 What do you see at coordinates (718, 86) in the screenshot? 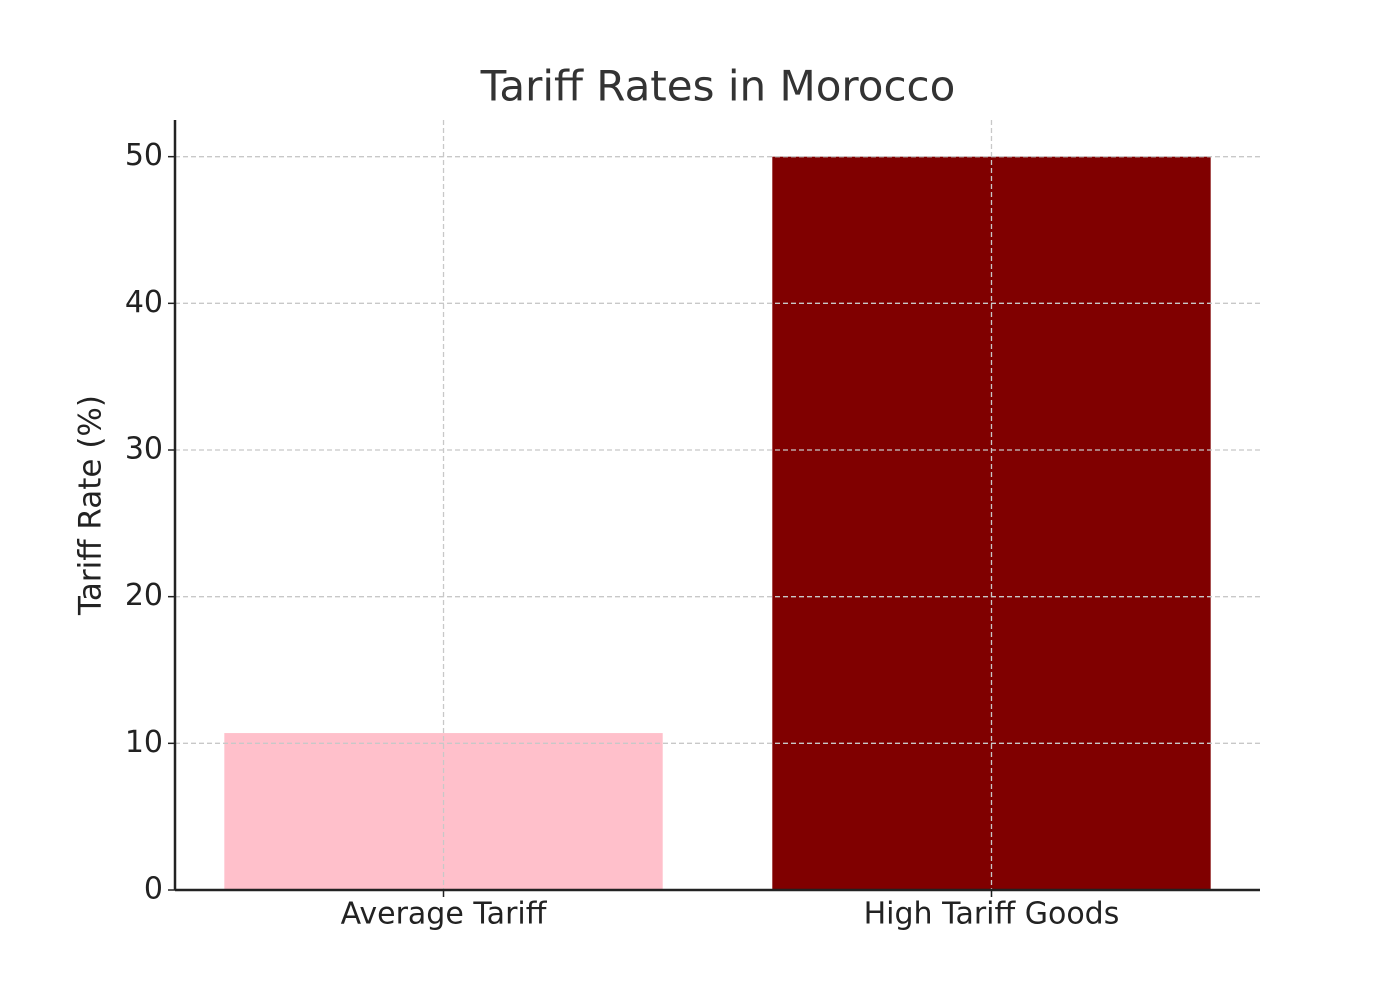
I see `chart-title: Tariff Rates in Morocco` at bounding box center [718, 86].